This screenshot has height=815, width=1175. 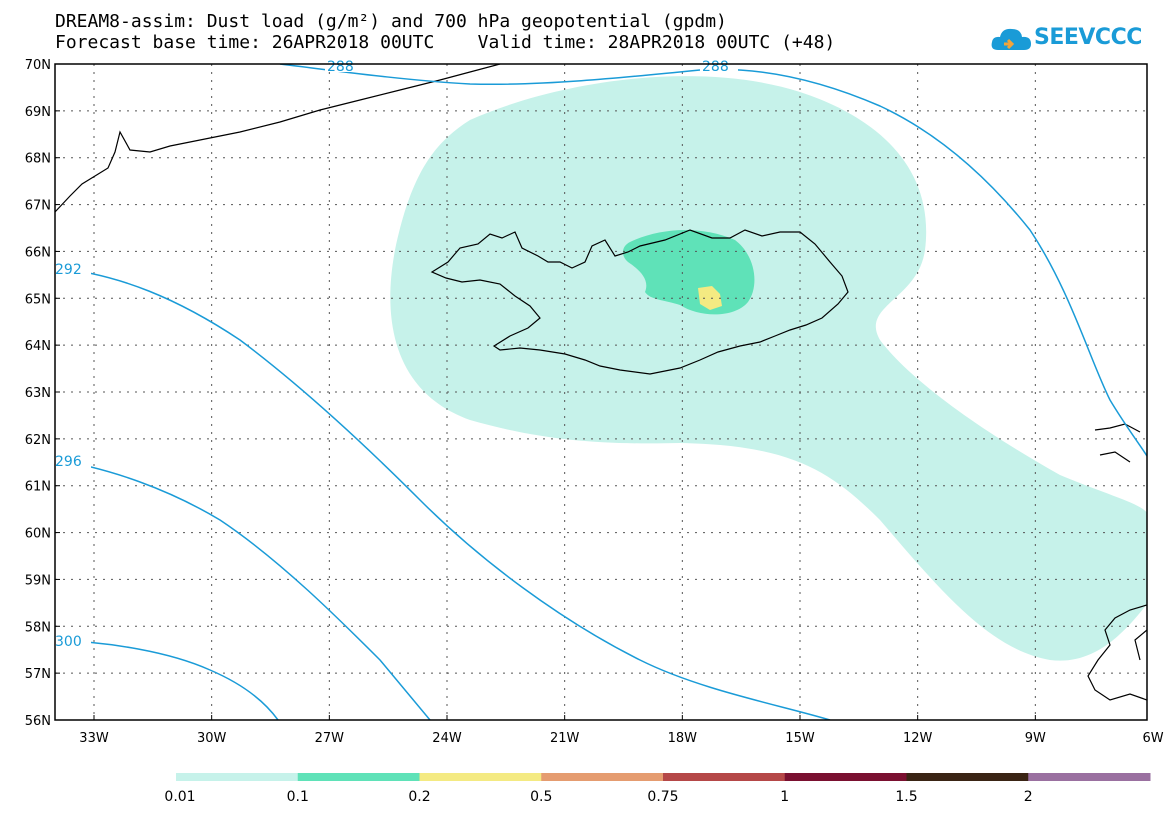 What do you see at coordinates (298, 797) in the screenshot?
I see `colorbar-label: 0.1` at bounding box center [298, 797].